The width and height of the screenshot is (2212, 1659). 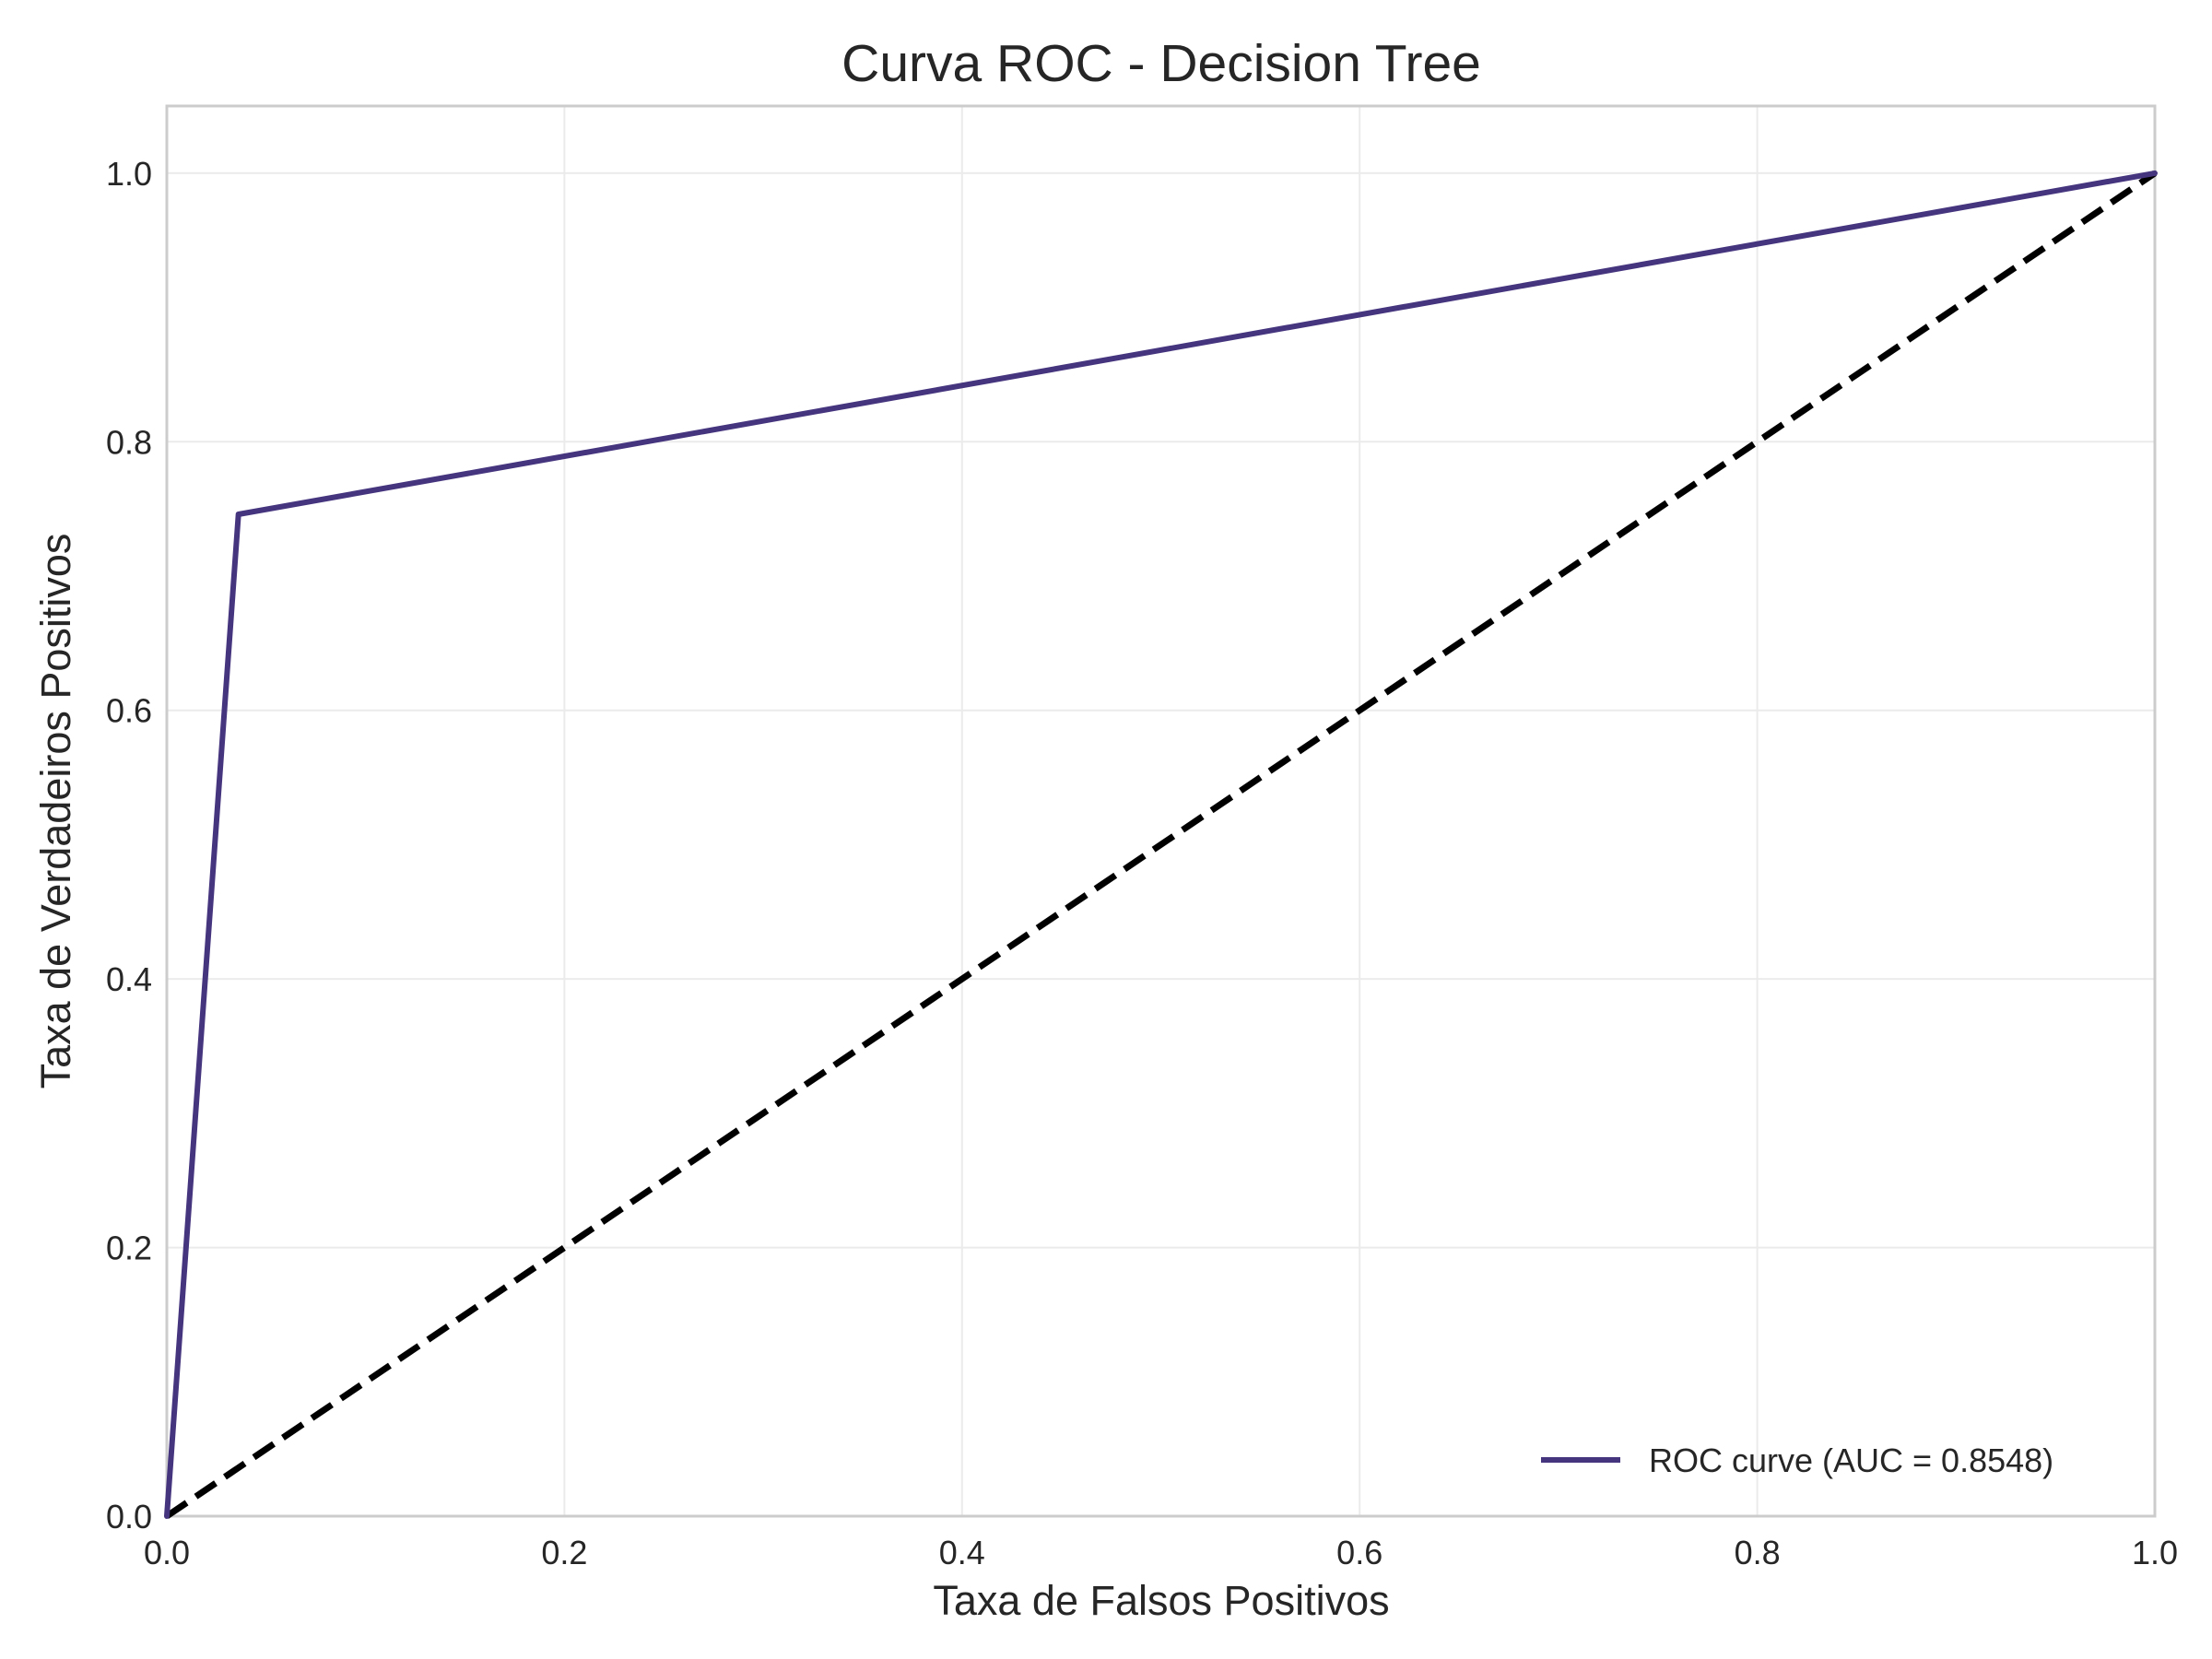 I want to click on legend-label-roc: ROC curve (AUC = 0.8548), so click(x=1851, y=1460).